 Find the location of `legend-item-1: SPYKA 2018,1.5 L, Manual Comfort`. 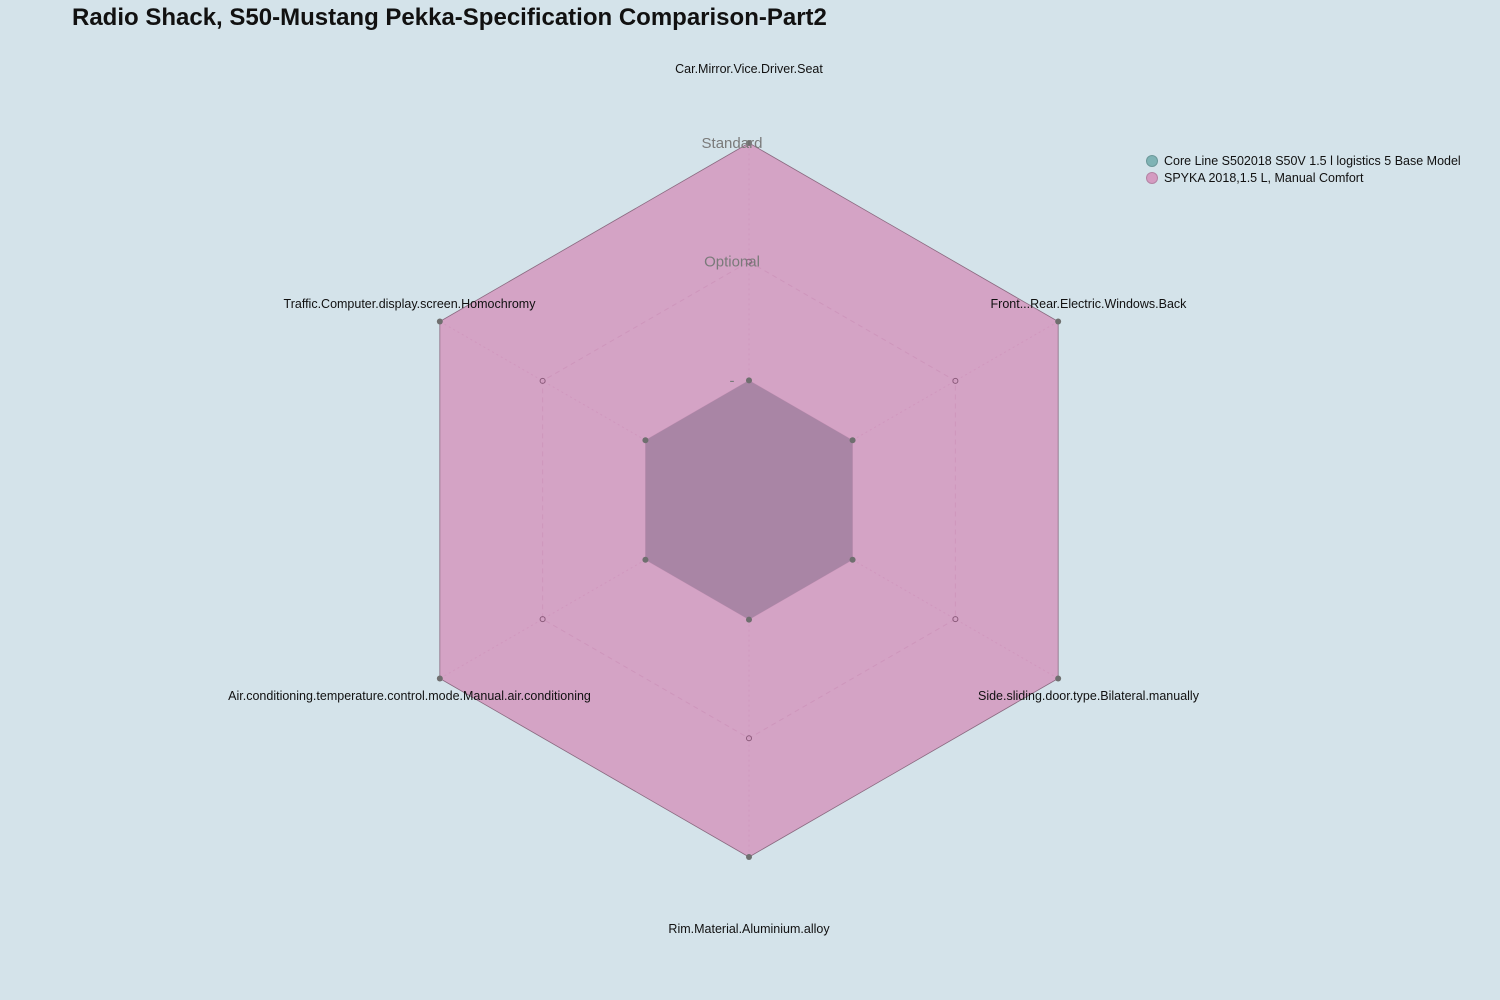

legend-item-1: SPYKA 2018,1.5 L, Manual Comfort is located at coordinates (1303, 177).